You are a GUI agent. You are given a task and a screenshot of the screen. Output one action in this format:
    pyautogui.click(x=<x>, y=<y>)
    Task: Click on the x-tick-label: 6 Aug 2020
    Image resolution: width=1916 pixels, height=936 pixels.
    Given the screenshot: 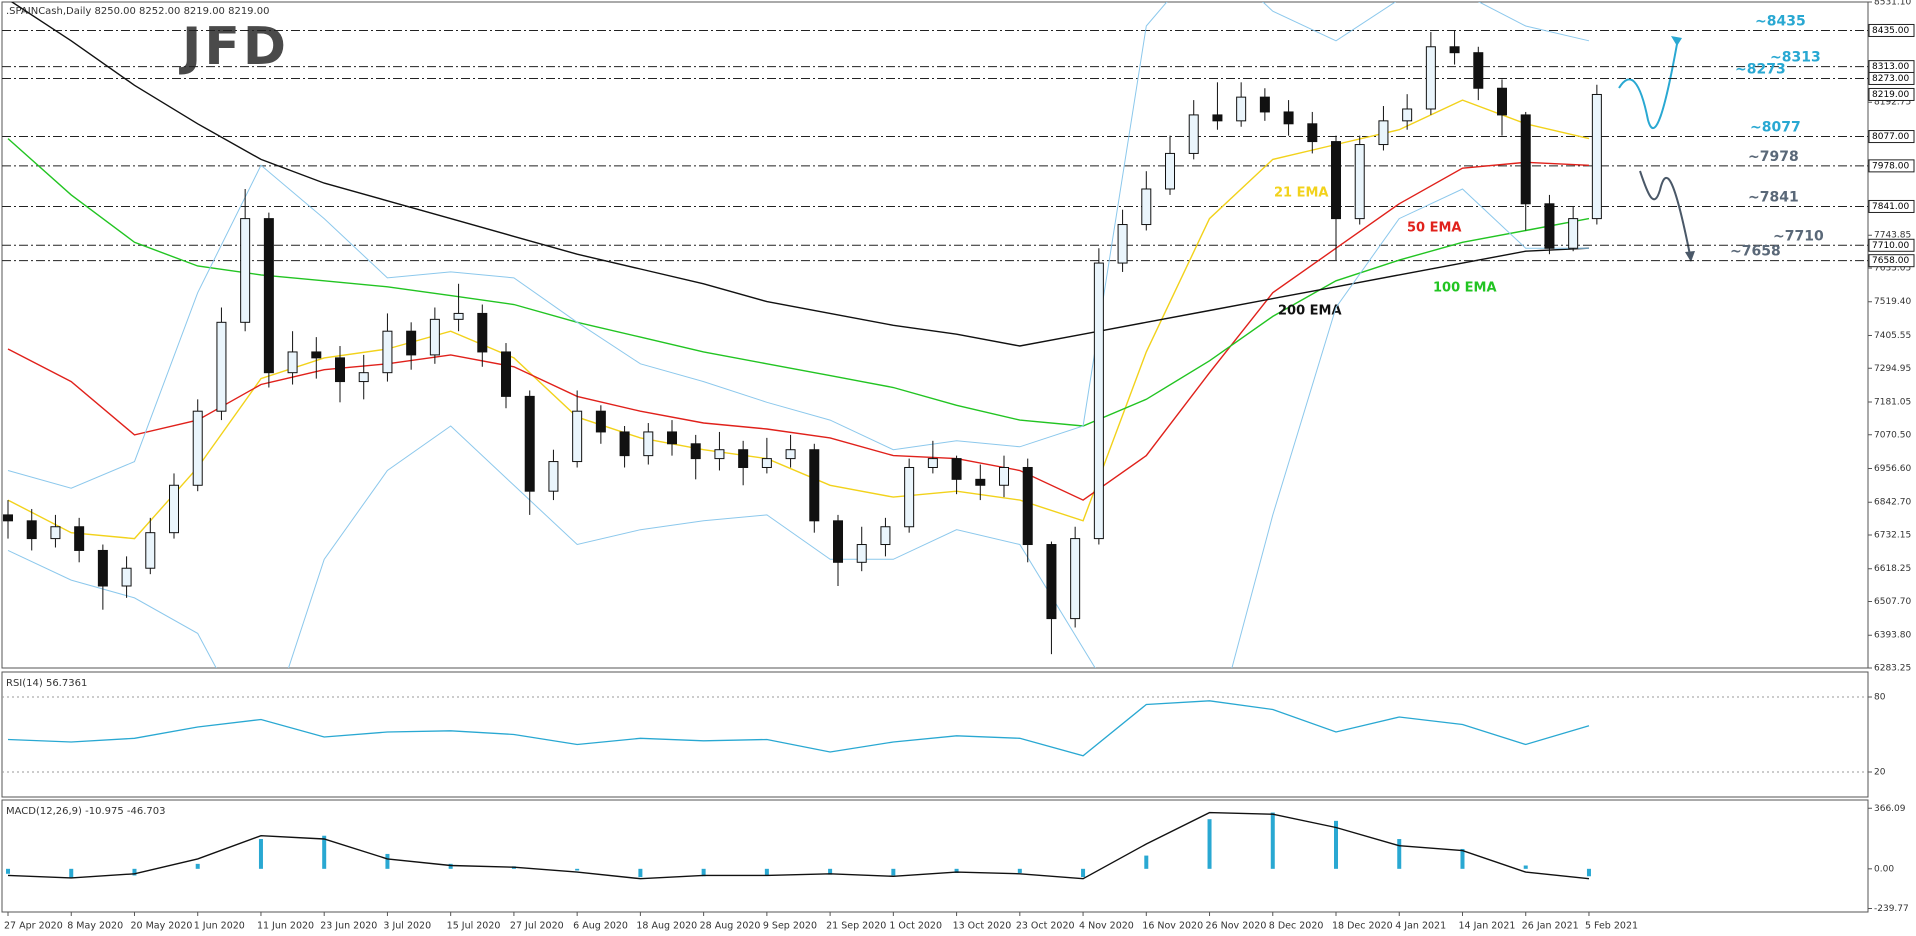 What is the action you would take?
    pyautogui.click(x=600, y=926)
    